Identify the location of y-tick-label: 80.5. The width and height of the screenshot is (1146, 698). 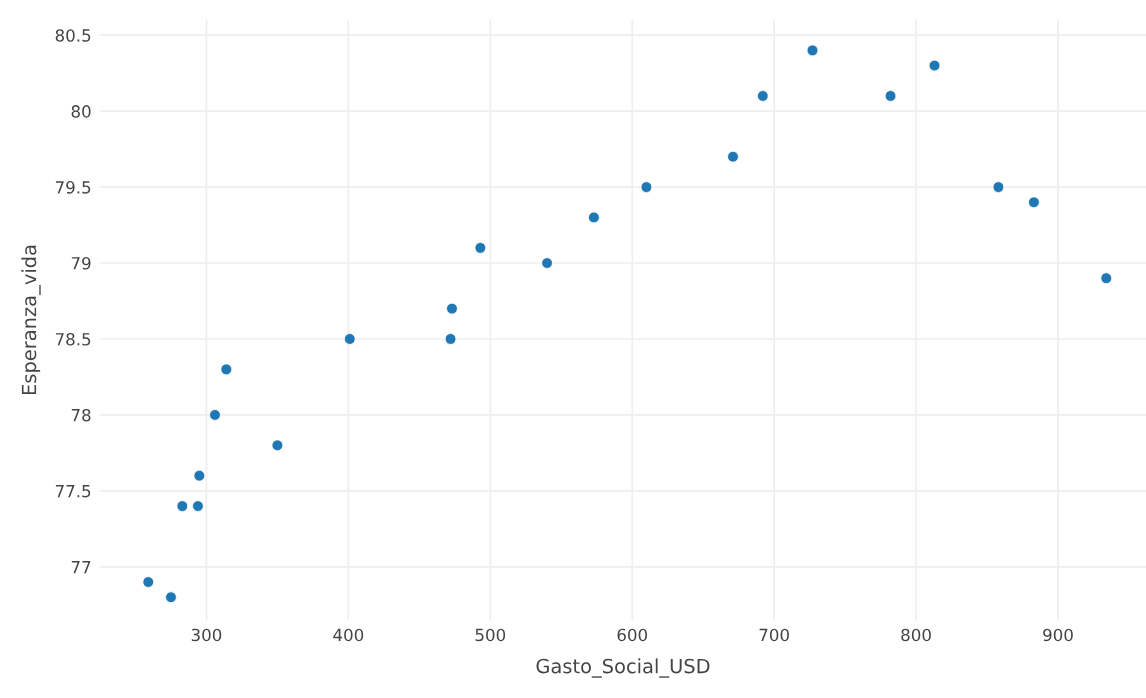
(73, 35).